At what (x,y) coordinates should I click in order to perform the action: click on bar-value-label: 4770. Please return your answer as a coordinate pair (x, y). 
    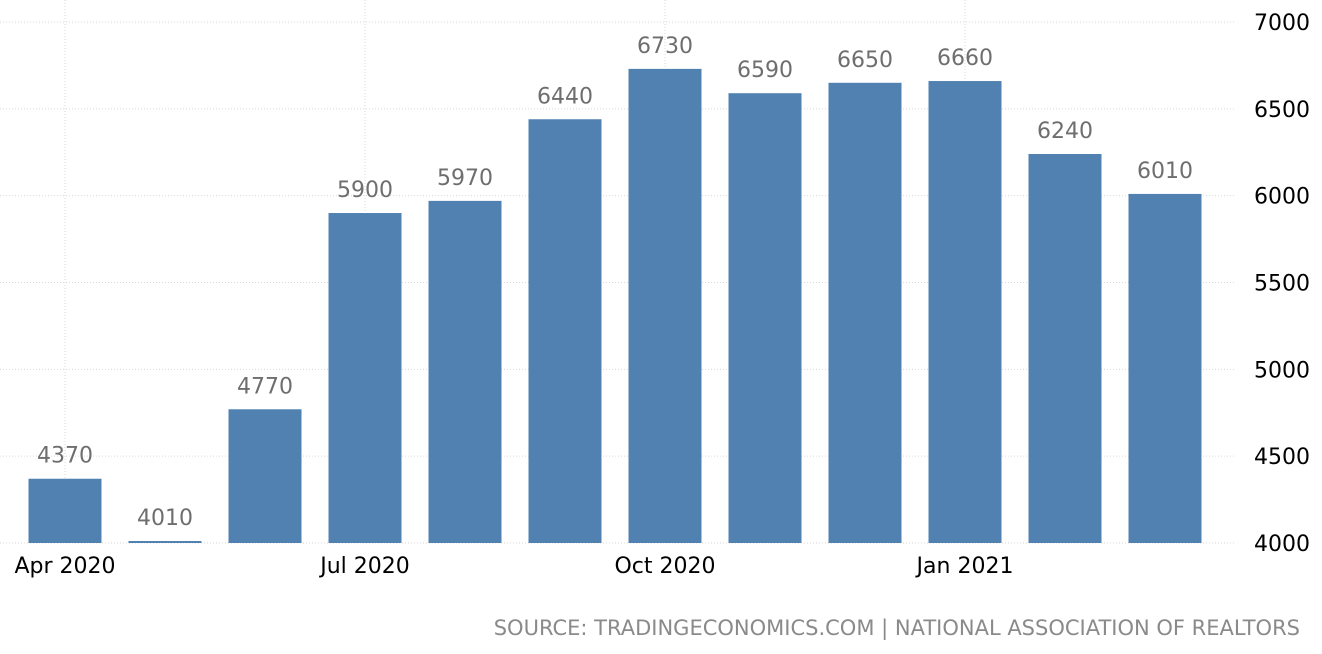
    Looking at the image, I should click on (265, 386).